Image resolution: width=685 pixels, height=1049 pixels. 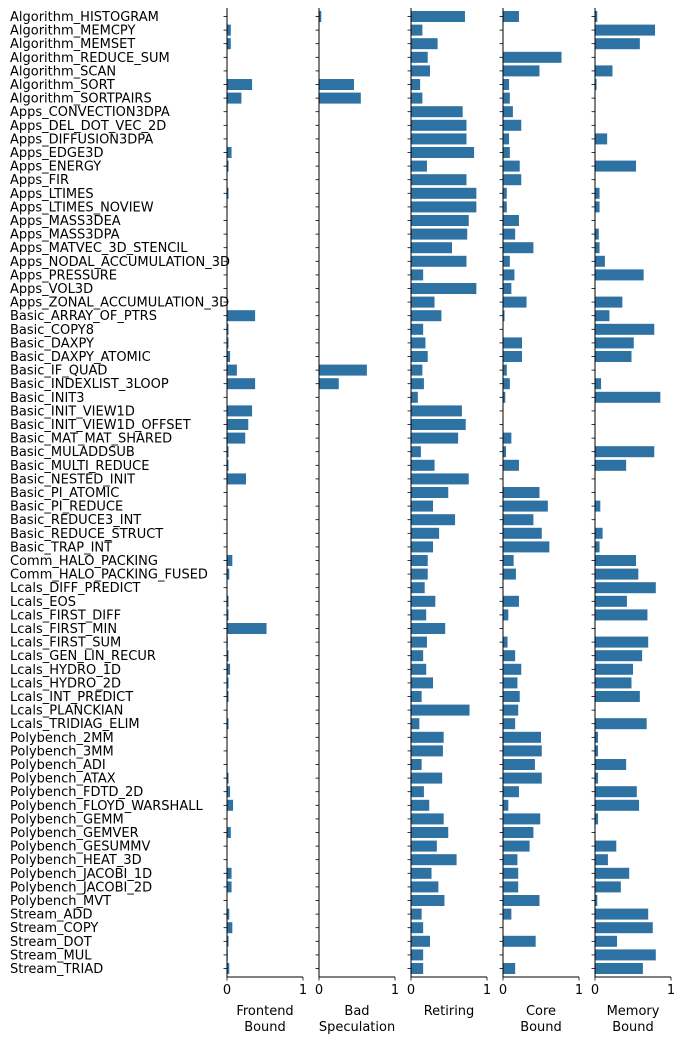 I want to click on category-label: Lcals_EOS, so click(x=43, y=602).